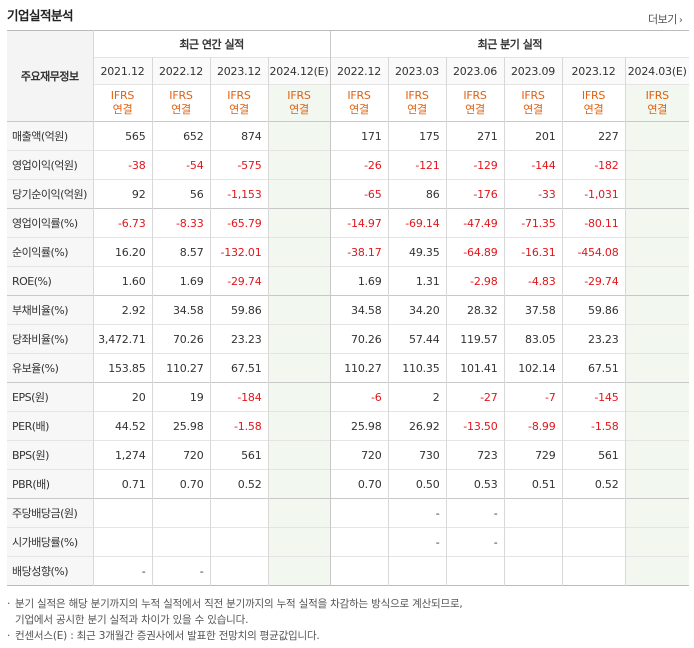  I want to click on more-label: 더보기, so click(662, 19).